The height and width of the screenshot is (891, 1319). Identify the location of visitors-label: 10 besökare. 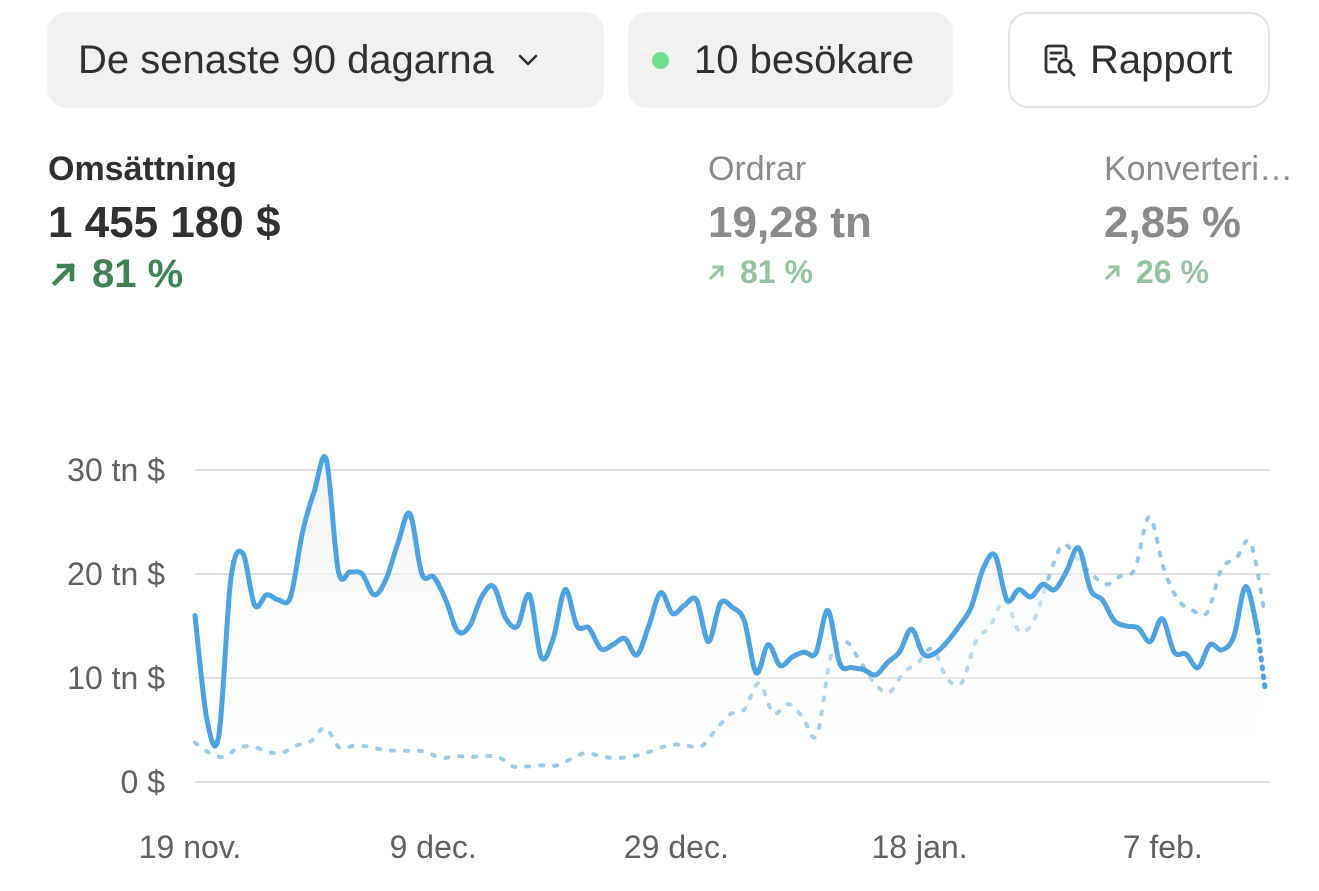
(804, 59).